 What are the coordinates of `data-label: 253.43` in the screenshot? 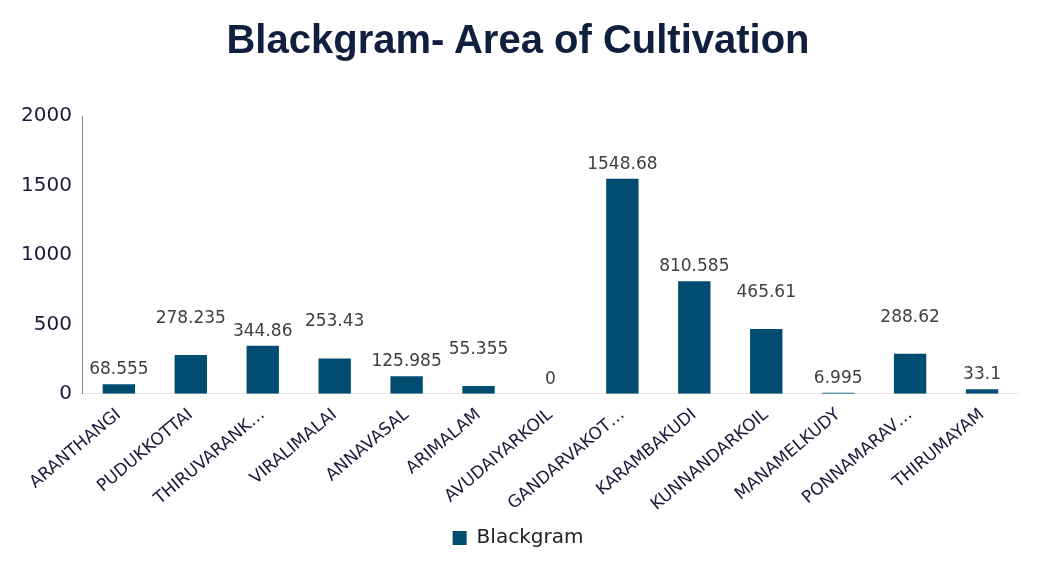 It's located at (334, 320).